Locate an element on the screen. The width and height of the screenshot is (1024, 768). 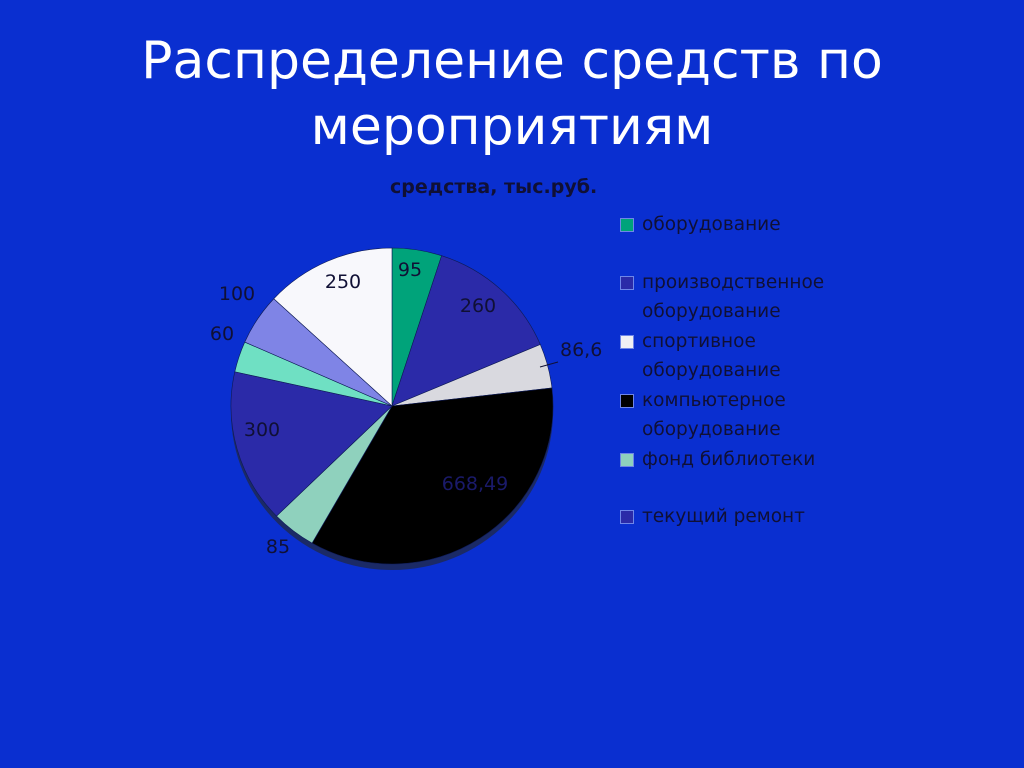
leader-line is located at coordinates (549, 364).